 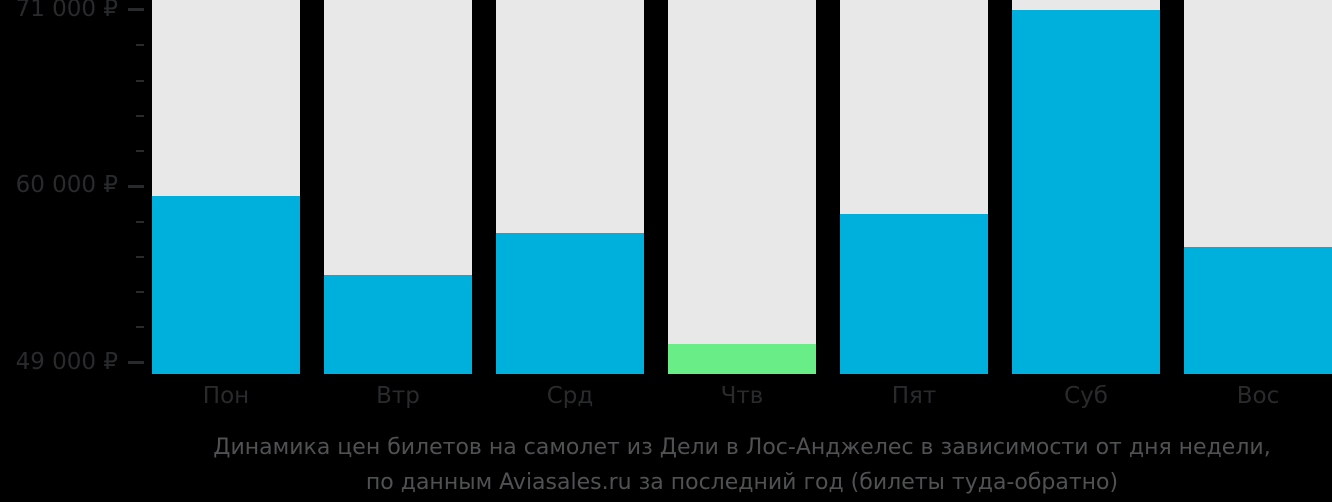 I want to click on y-axis-label: 60 000 ₽, so click(x=66, y=185).